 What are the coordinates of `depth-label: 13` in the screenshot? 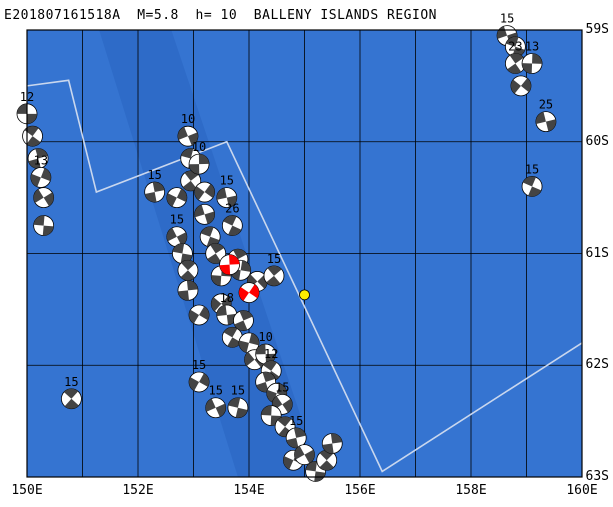 It's located at (532, 47).